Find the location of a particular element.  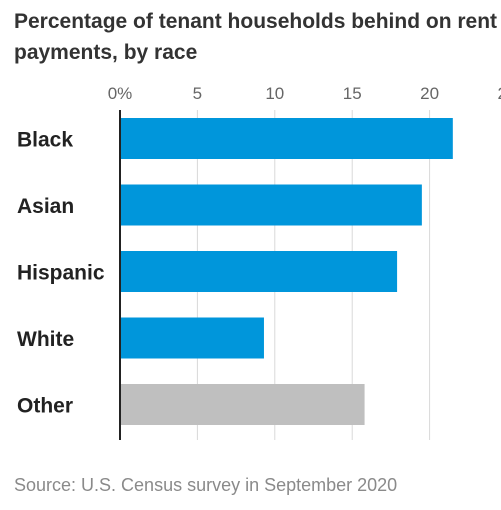

x-tick-label: 20 is located at coordinates (429, 93).